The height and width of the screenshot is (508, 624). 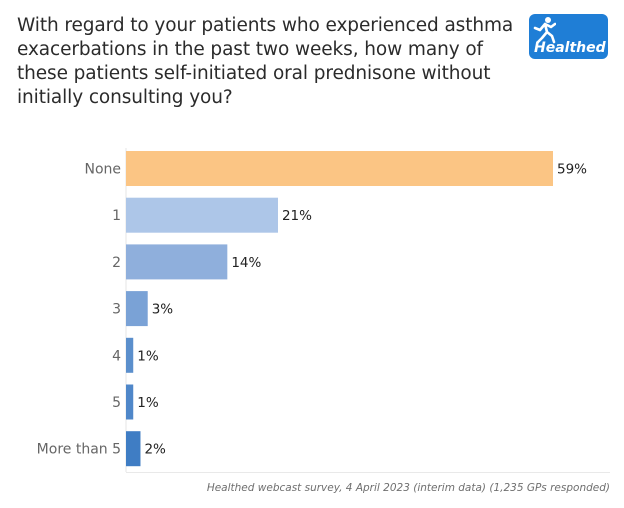 I want to click on category-label: 2, so click(x=116, y=263).